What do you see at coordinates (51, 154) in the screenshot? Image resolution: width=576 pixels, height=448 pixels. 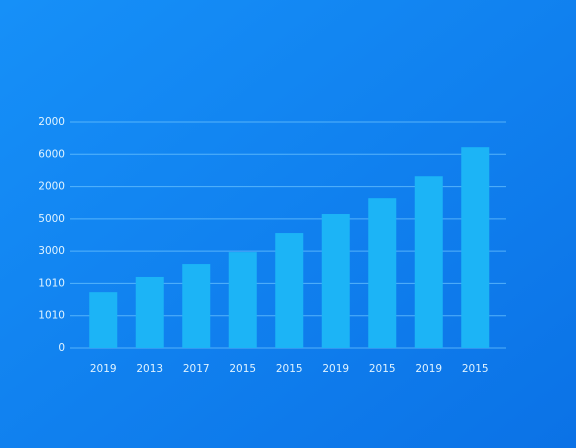 I see `y-tick-label: 6000` at bounding box center [51, 154].